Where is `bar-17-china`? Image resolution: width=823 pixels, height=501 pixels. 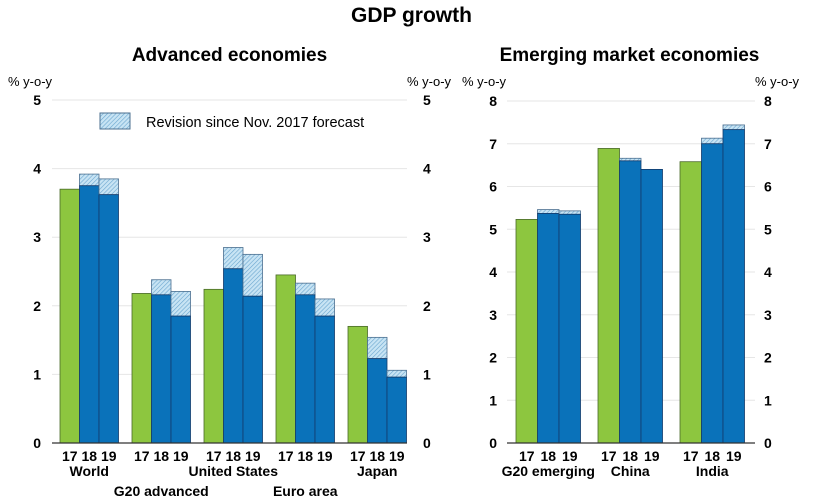 bar-17-china is located at coordinates (608, 296).